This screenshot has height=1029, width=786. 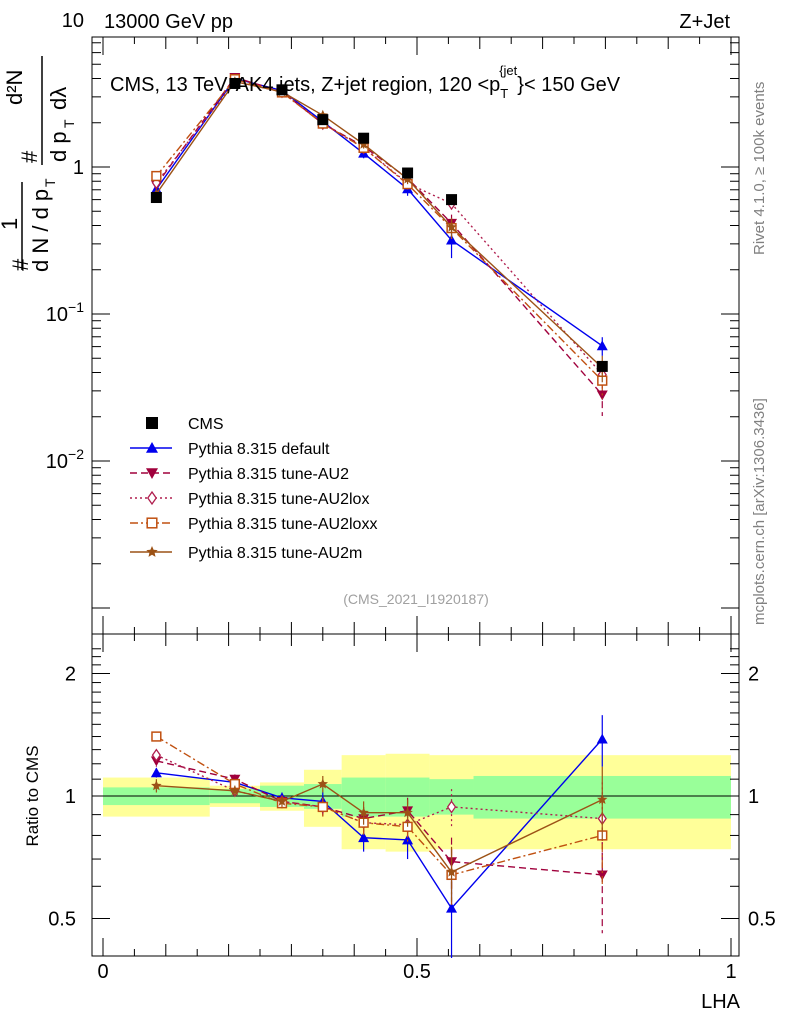 I want to click on y-tick-label-main: 10⁻¹, so click(x=65, y=312).